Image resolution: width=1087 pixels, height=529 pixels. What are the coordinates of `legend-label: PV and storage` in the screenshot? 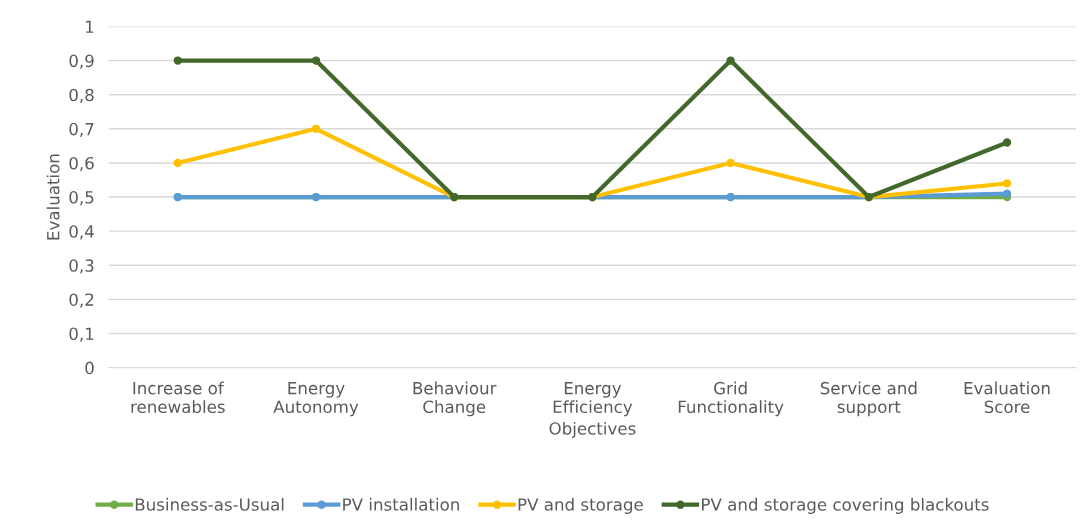 It's located at (580, 505).